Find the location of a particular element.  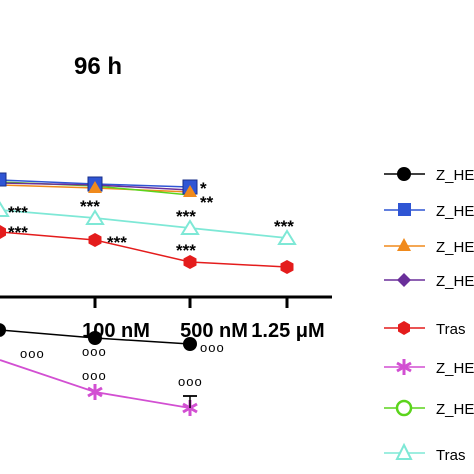

annot-4: *** is located at coordinates (117, 242).